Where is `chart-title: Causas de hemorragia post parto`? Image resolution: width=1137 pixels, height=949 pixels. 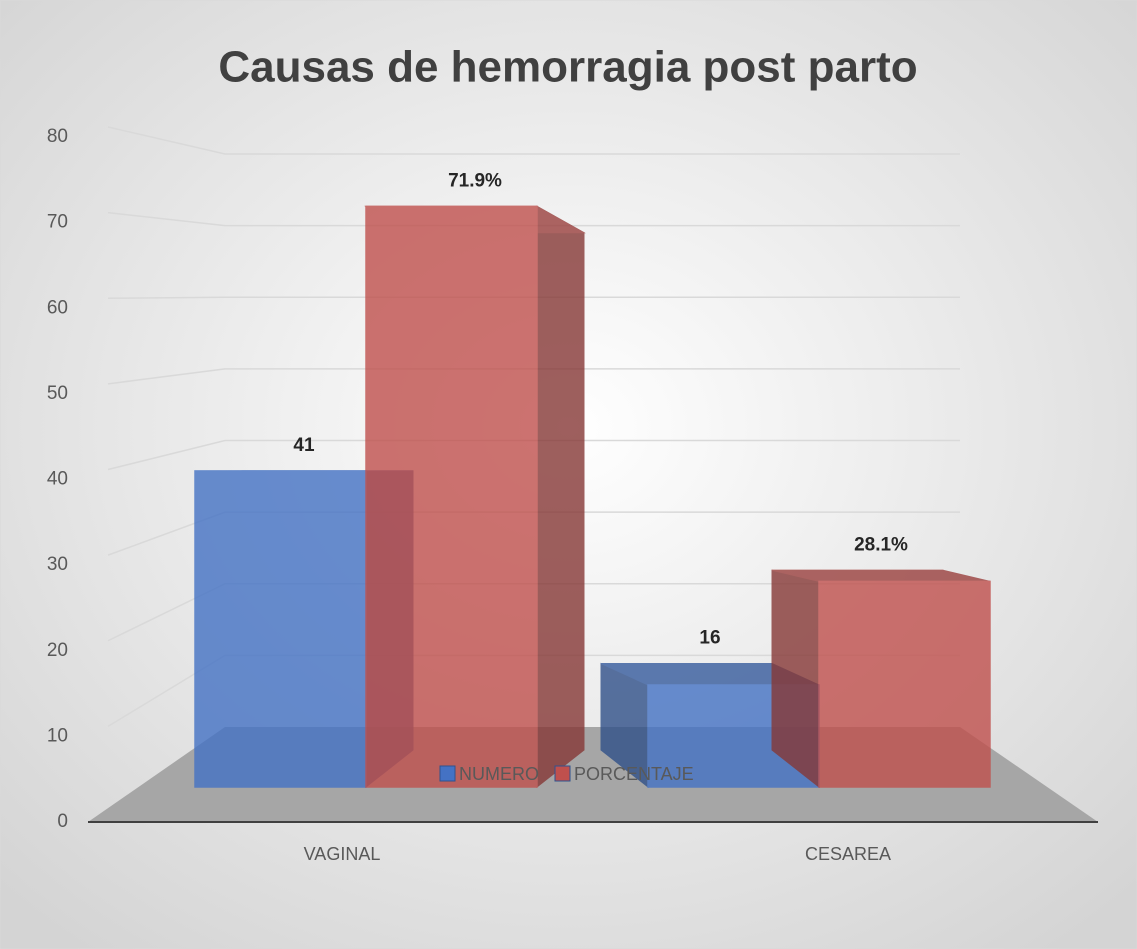
chart-title: Causas de hemorragia post parto is located at coordinates (567, 67).